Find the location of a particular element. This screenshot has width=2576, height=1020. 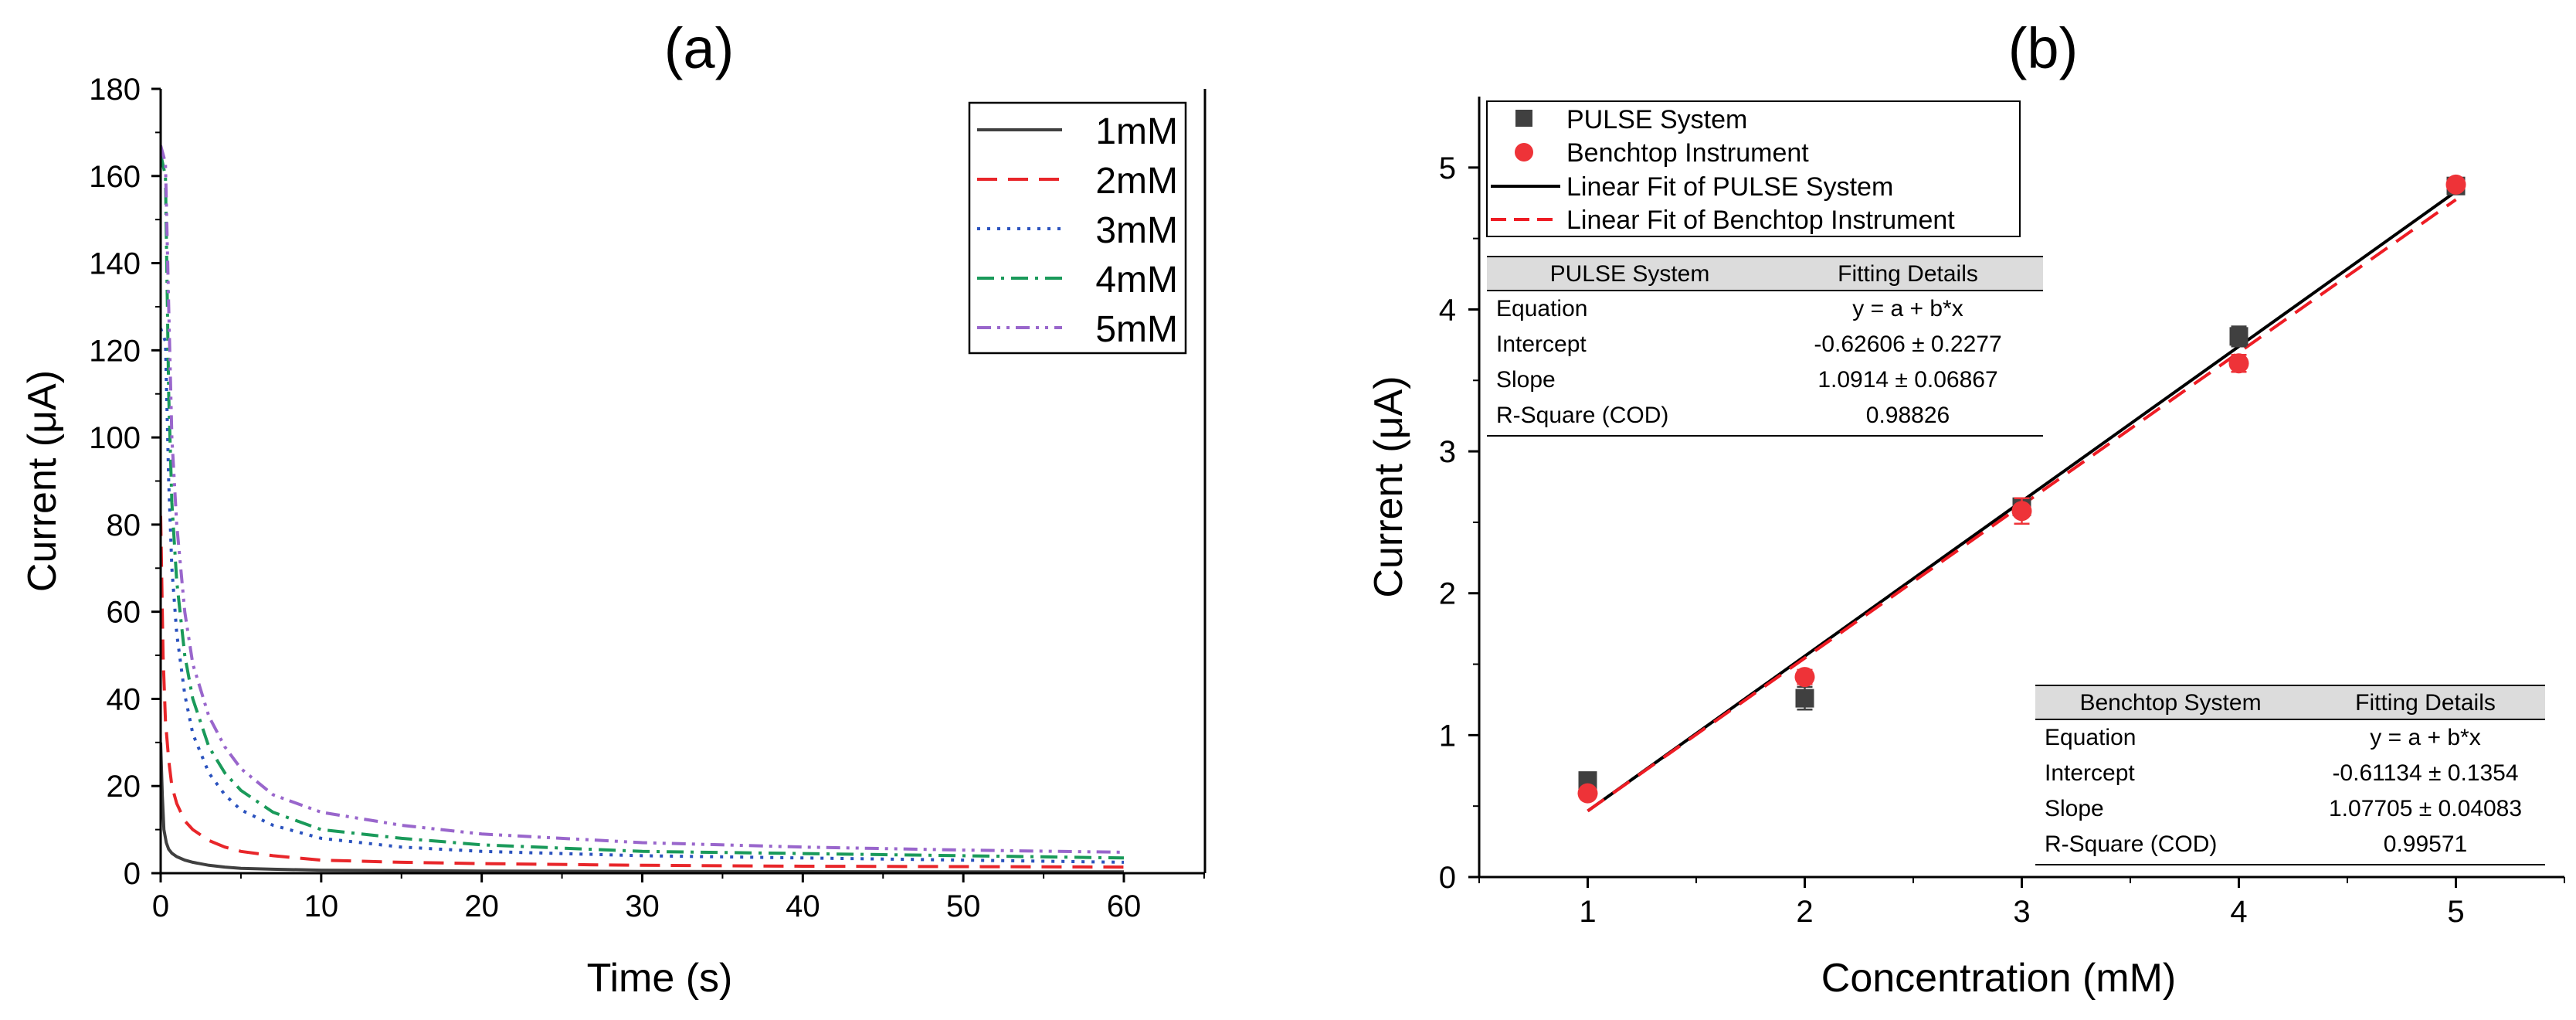

series-line-1mM is located at coordinates (642, 807).